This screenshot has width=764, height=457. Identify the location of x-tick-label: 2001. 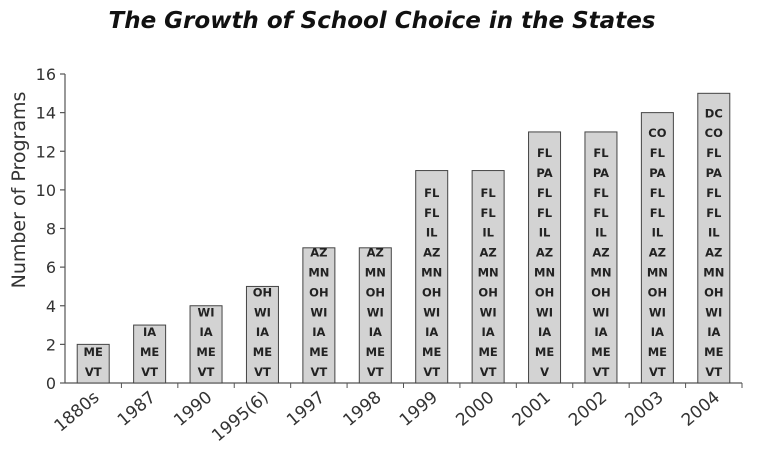
(532, 409).